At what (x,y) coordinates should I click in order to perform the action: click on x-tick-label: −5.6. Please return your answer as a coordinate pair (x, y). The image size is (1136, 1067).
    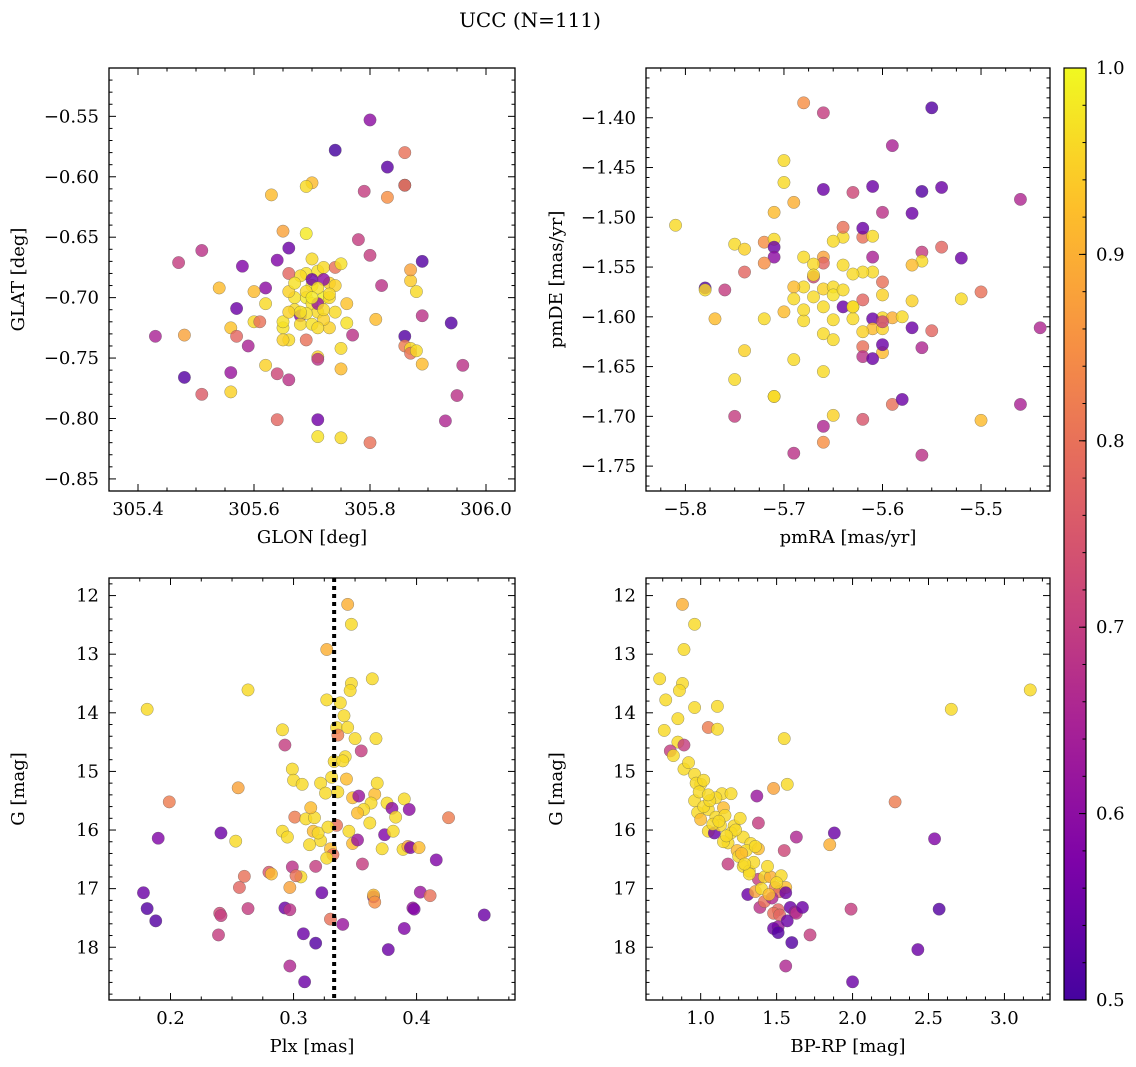
    Looking at the image, I should click on (883, 509).